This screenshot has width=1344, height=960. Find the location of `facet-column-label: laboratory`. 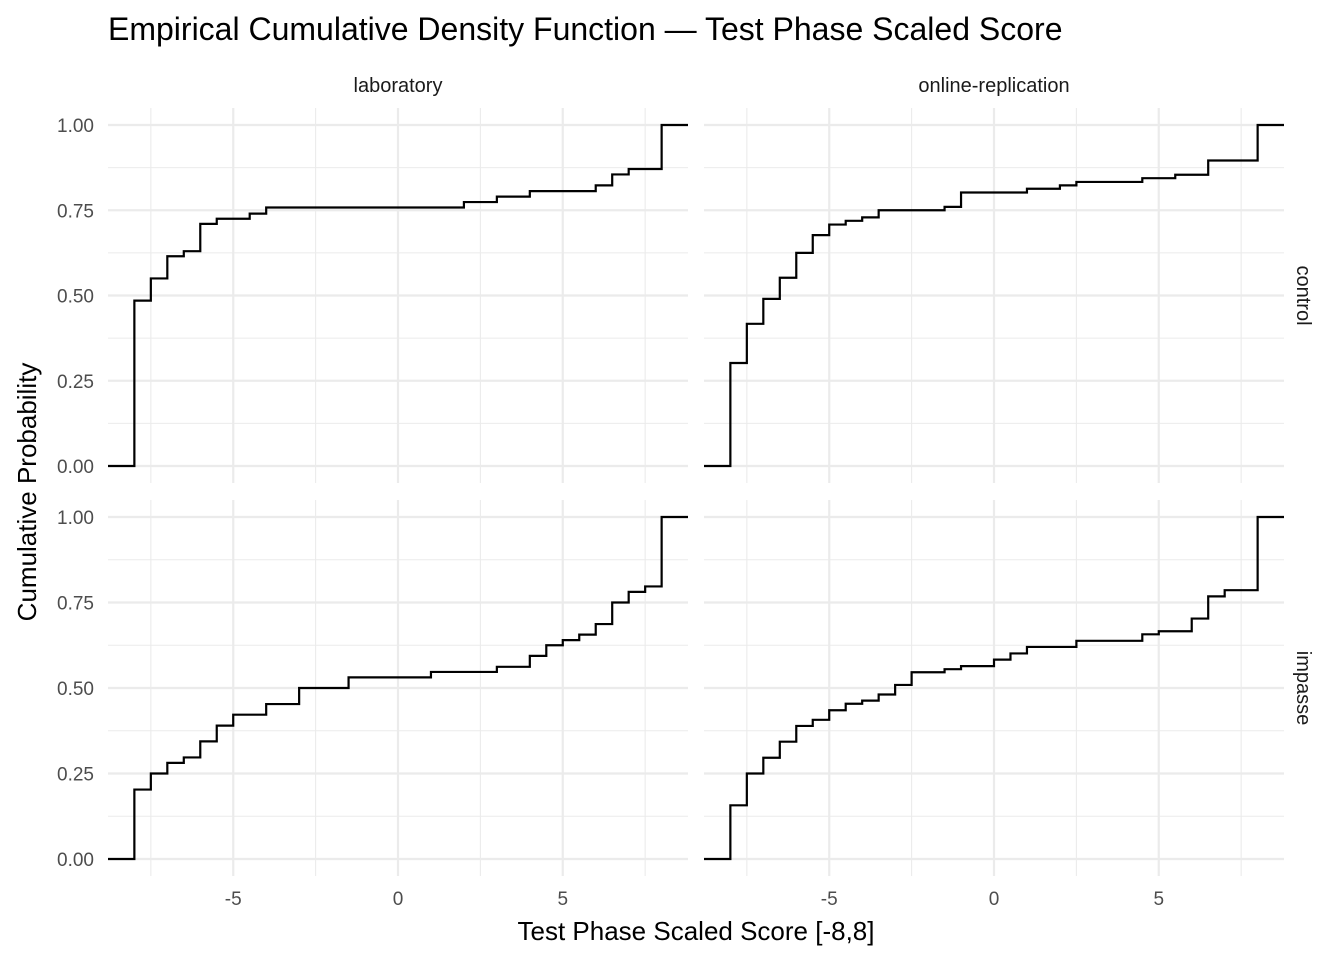

facet-column-label: laboratory is located at coordinates (398, 86).